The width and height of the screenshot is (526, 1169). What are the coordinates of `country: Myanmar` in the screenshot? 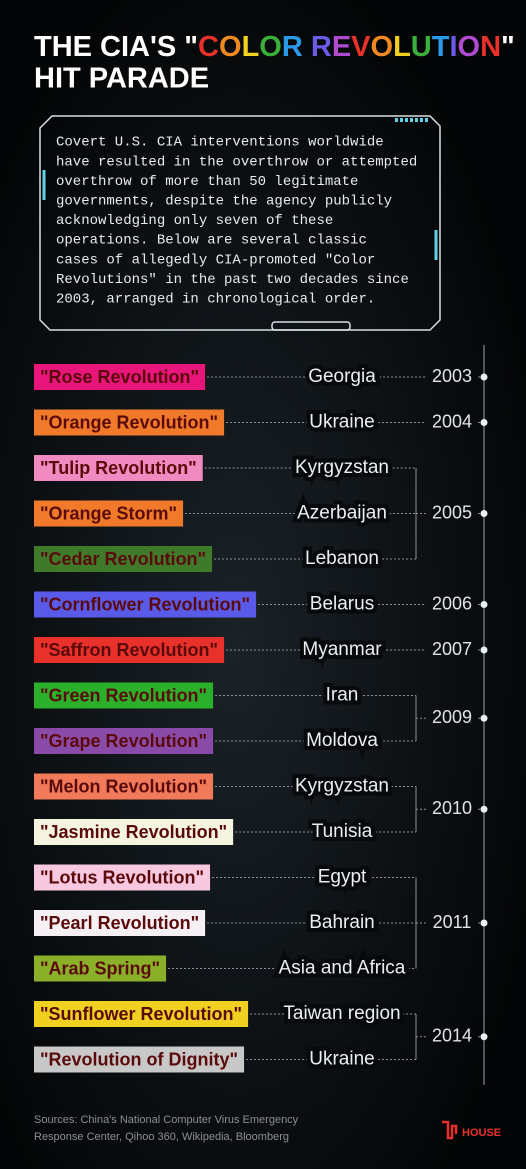 It's located at (342, 649).